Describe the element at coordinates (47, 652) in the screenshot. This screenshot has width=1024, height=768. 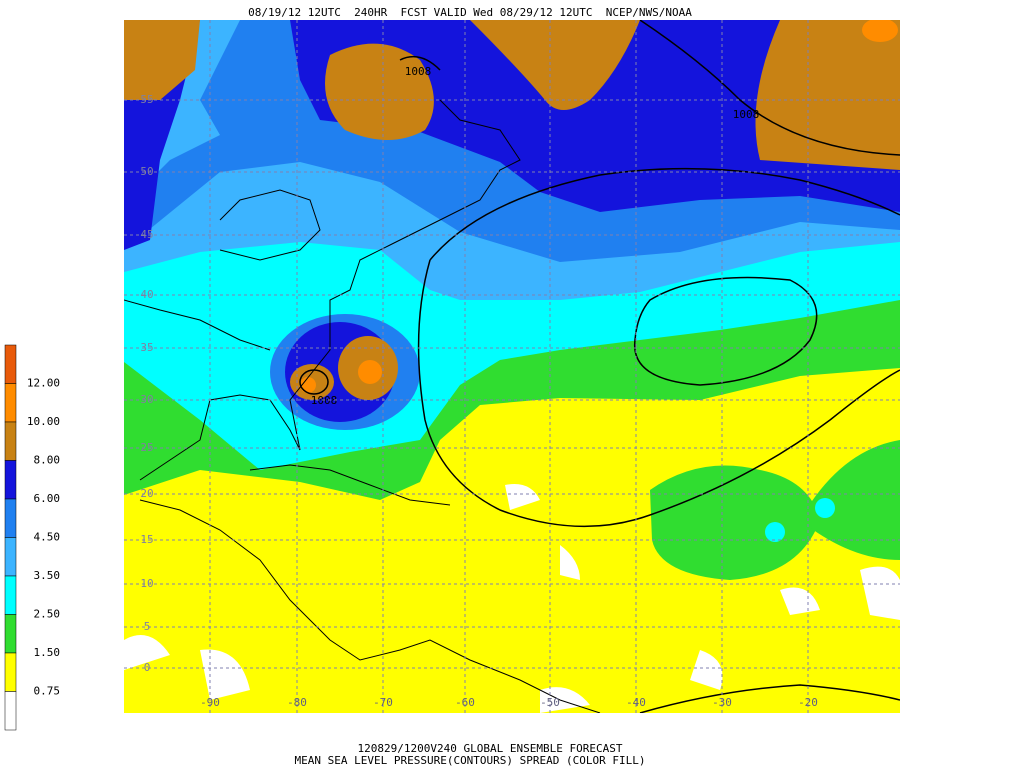
I see `colorbar-label: 1.50` at that location.